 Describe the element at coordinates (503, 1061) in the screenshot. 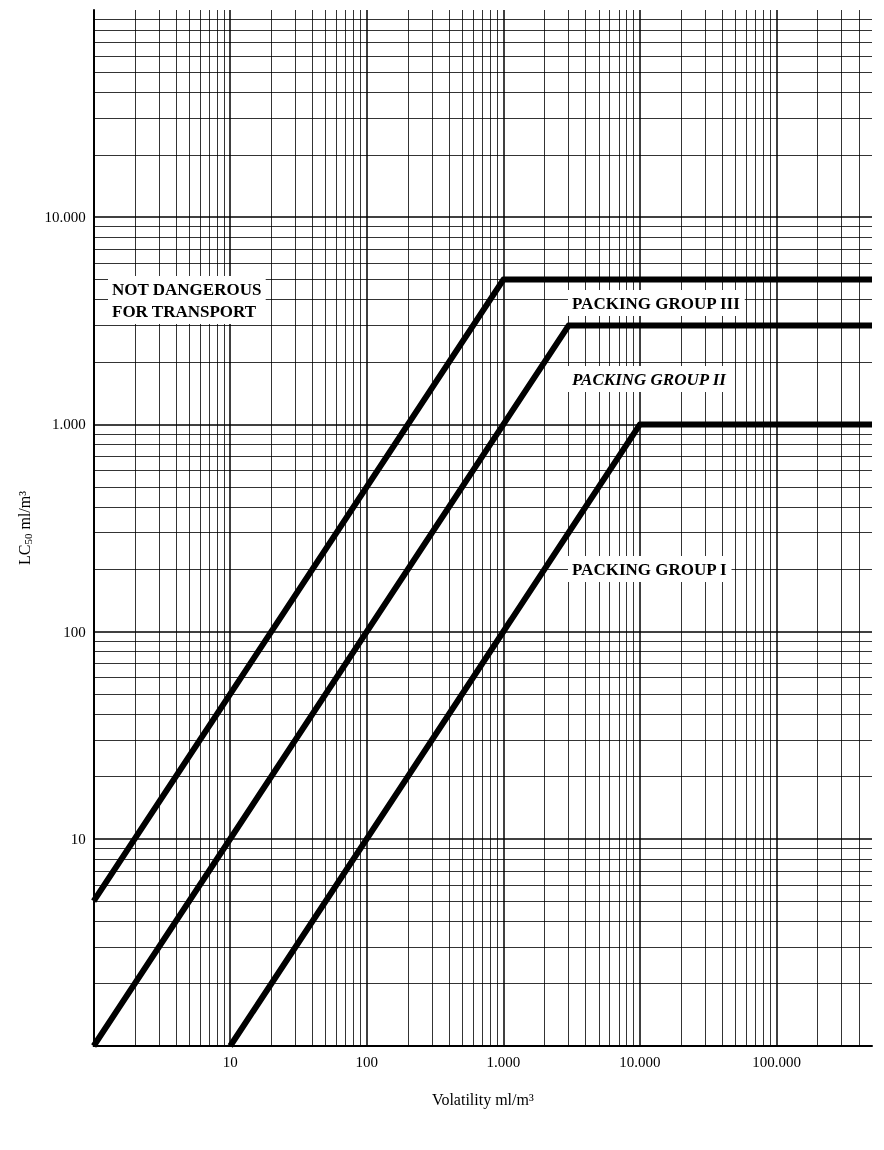

I see `x-tick-label: 1.000` at that location.